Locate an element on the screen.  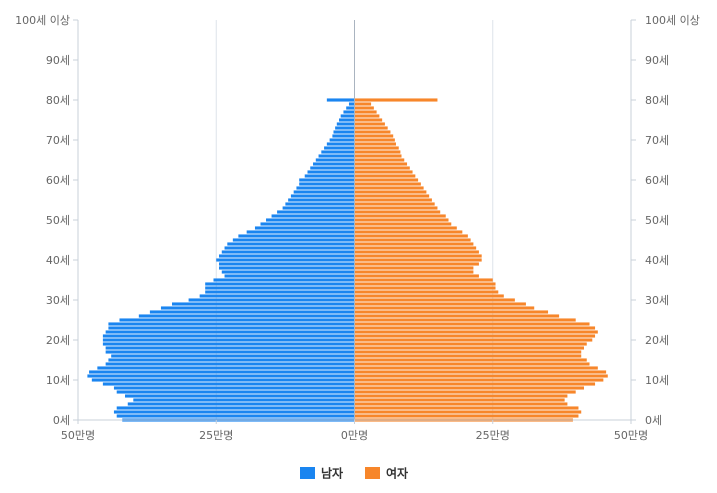
legend: 남자 여자 is located at coordinates (354, 473).